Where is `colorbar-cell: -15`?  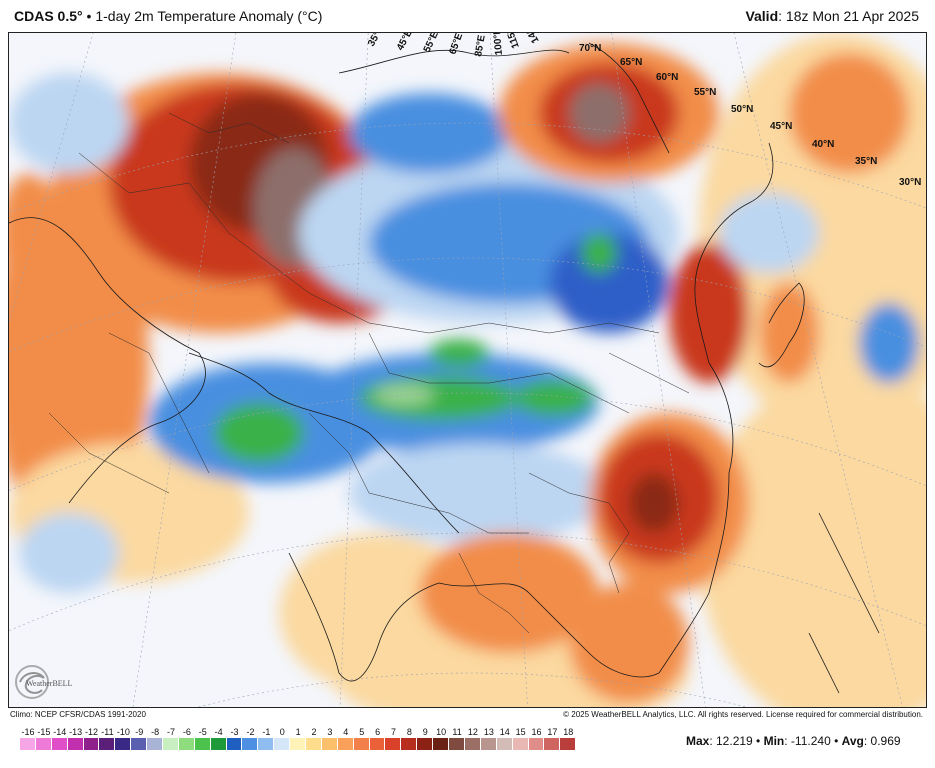 colorbar-cell: -15 is located at coordinates (43, 738).